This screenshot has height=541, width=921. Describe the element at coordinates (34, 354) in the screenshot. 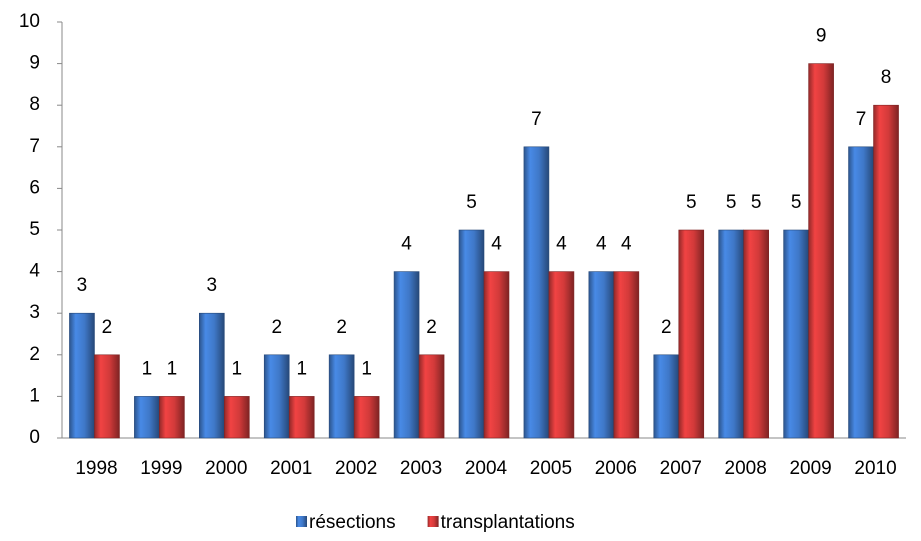

I see `y-tick-label: 2` at that location.